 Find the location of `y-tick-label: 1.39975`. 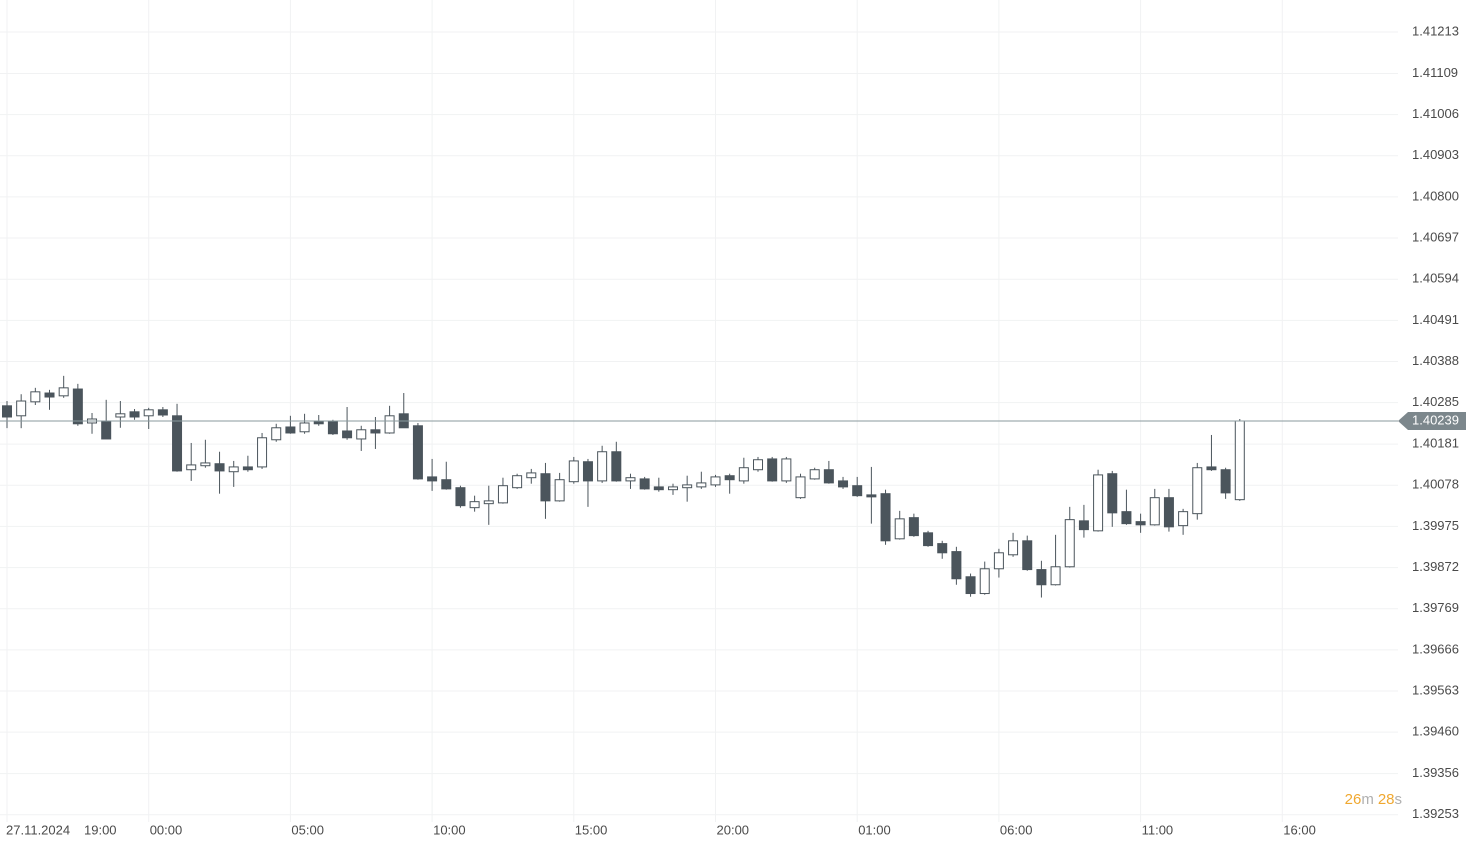

y-tick-label: 1.39975 is located at coordinates (1435, 525).